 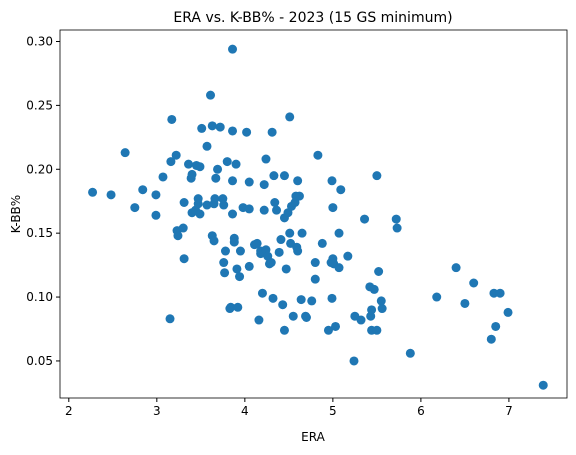 I want to click on y-tick-label: 0.15, so click(x=39, y=233).